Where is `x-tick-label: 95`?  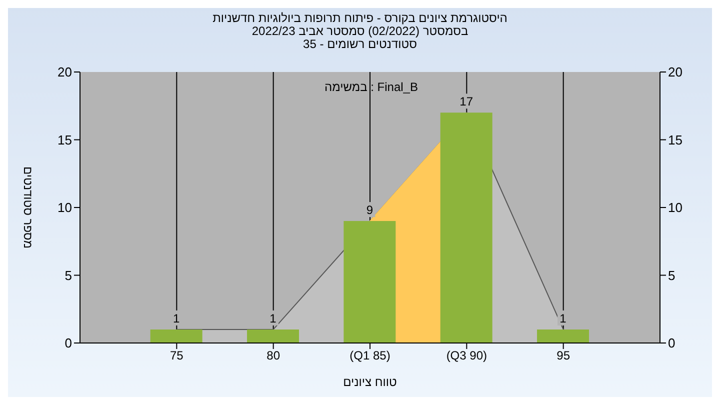 x-tick-label: 95 is located at coordinates (563, 355).